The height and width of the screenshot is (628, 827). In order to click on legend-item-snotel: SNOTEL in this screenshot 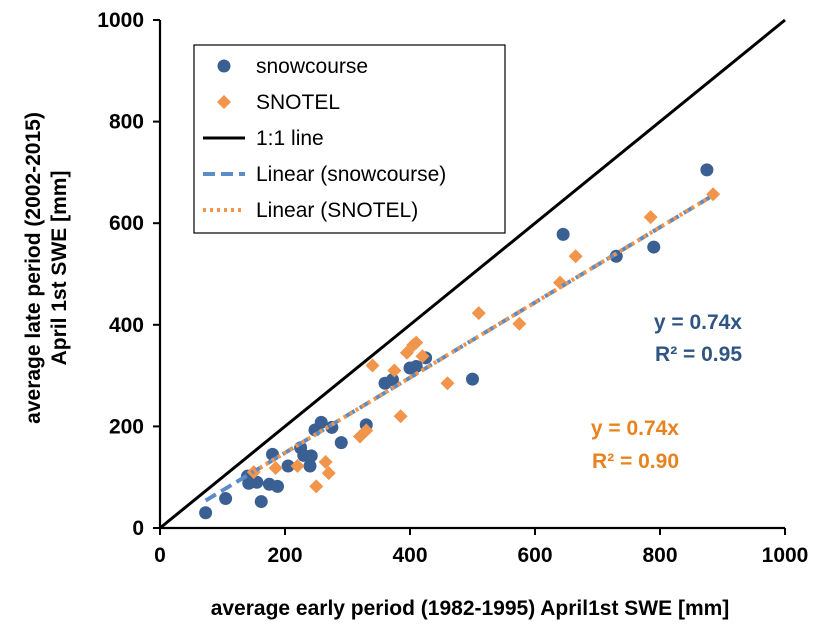, I will do `click(278, 102)`.